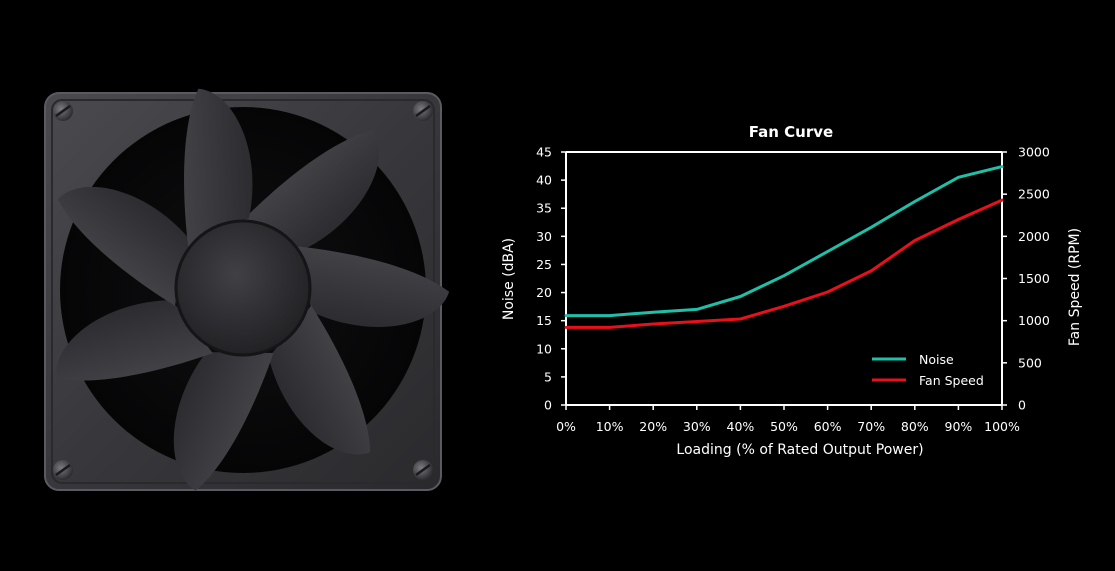  What do you see at coordinates (697, 426) in the screenshot?
I see `x-tick-label: 30%` at bounding box center [697, 426].